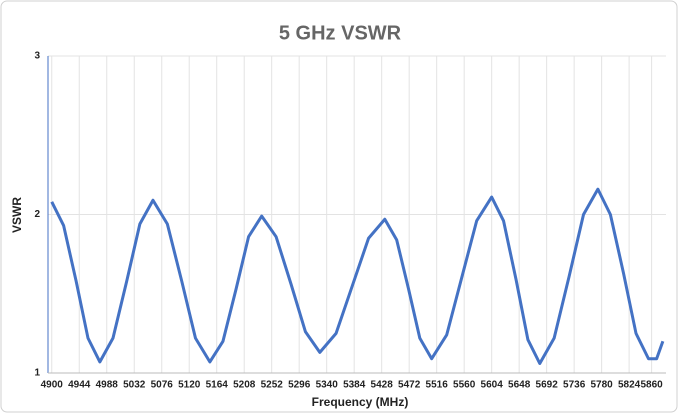 This screenshot has height=413, width=678. Describe the element at coordinates (547, 385) in the screenshot. I see `x-tick-label: 5692` at that location.